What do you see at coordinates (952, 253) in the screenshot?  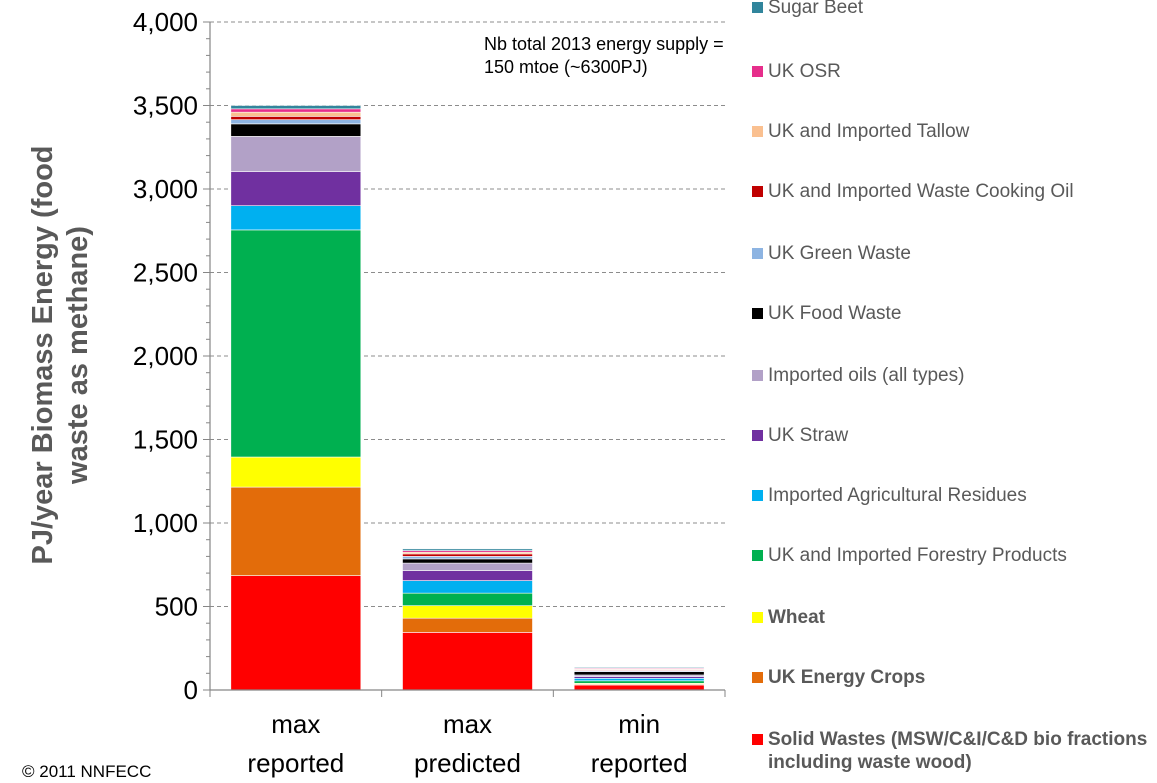 I see `legend-item: UK Green Waste` at bounding box center [952, 253].